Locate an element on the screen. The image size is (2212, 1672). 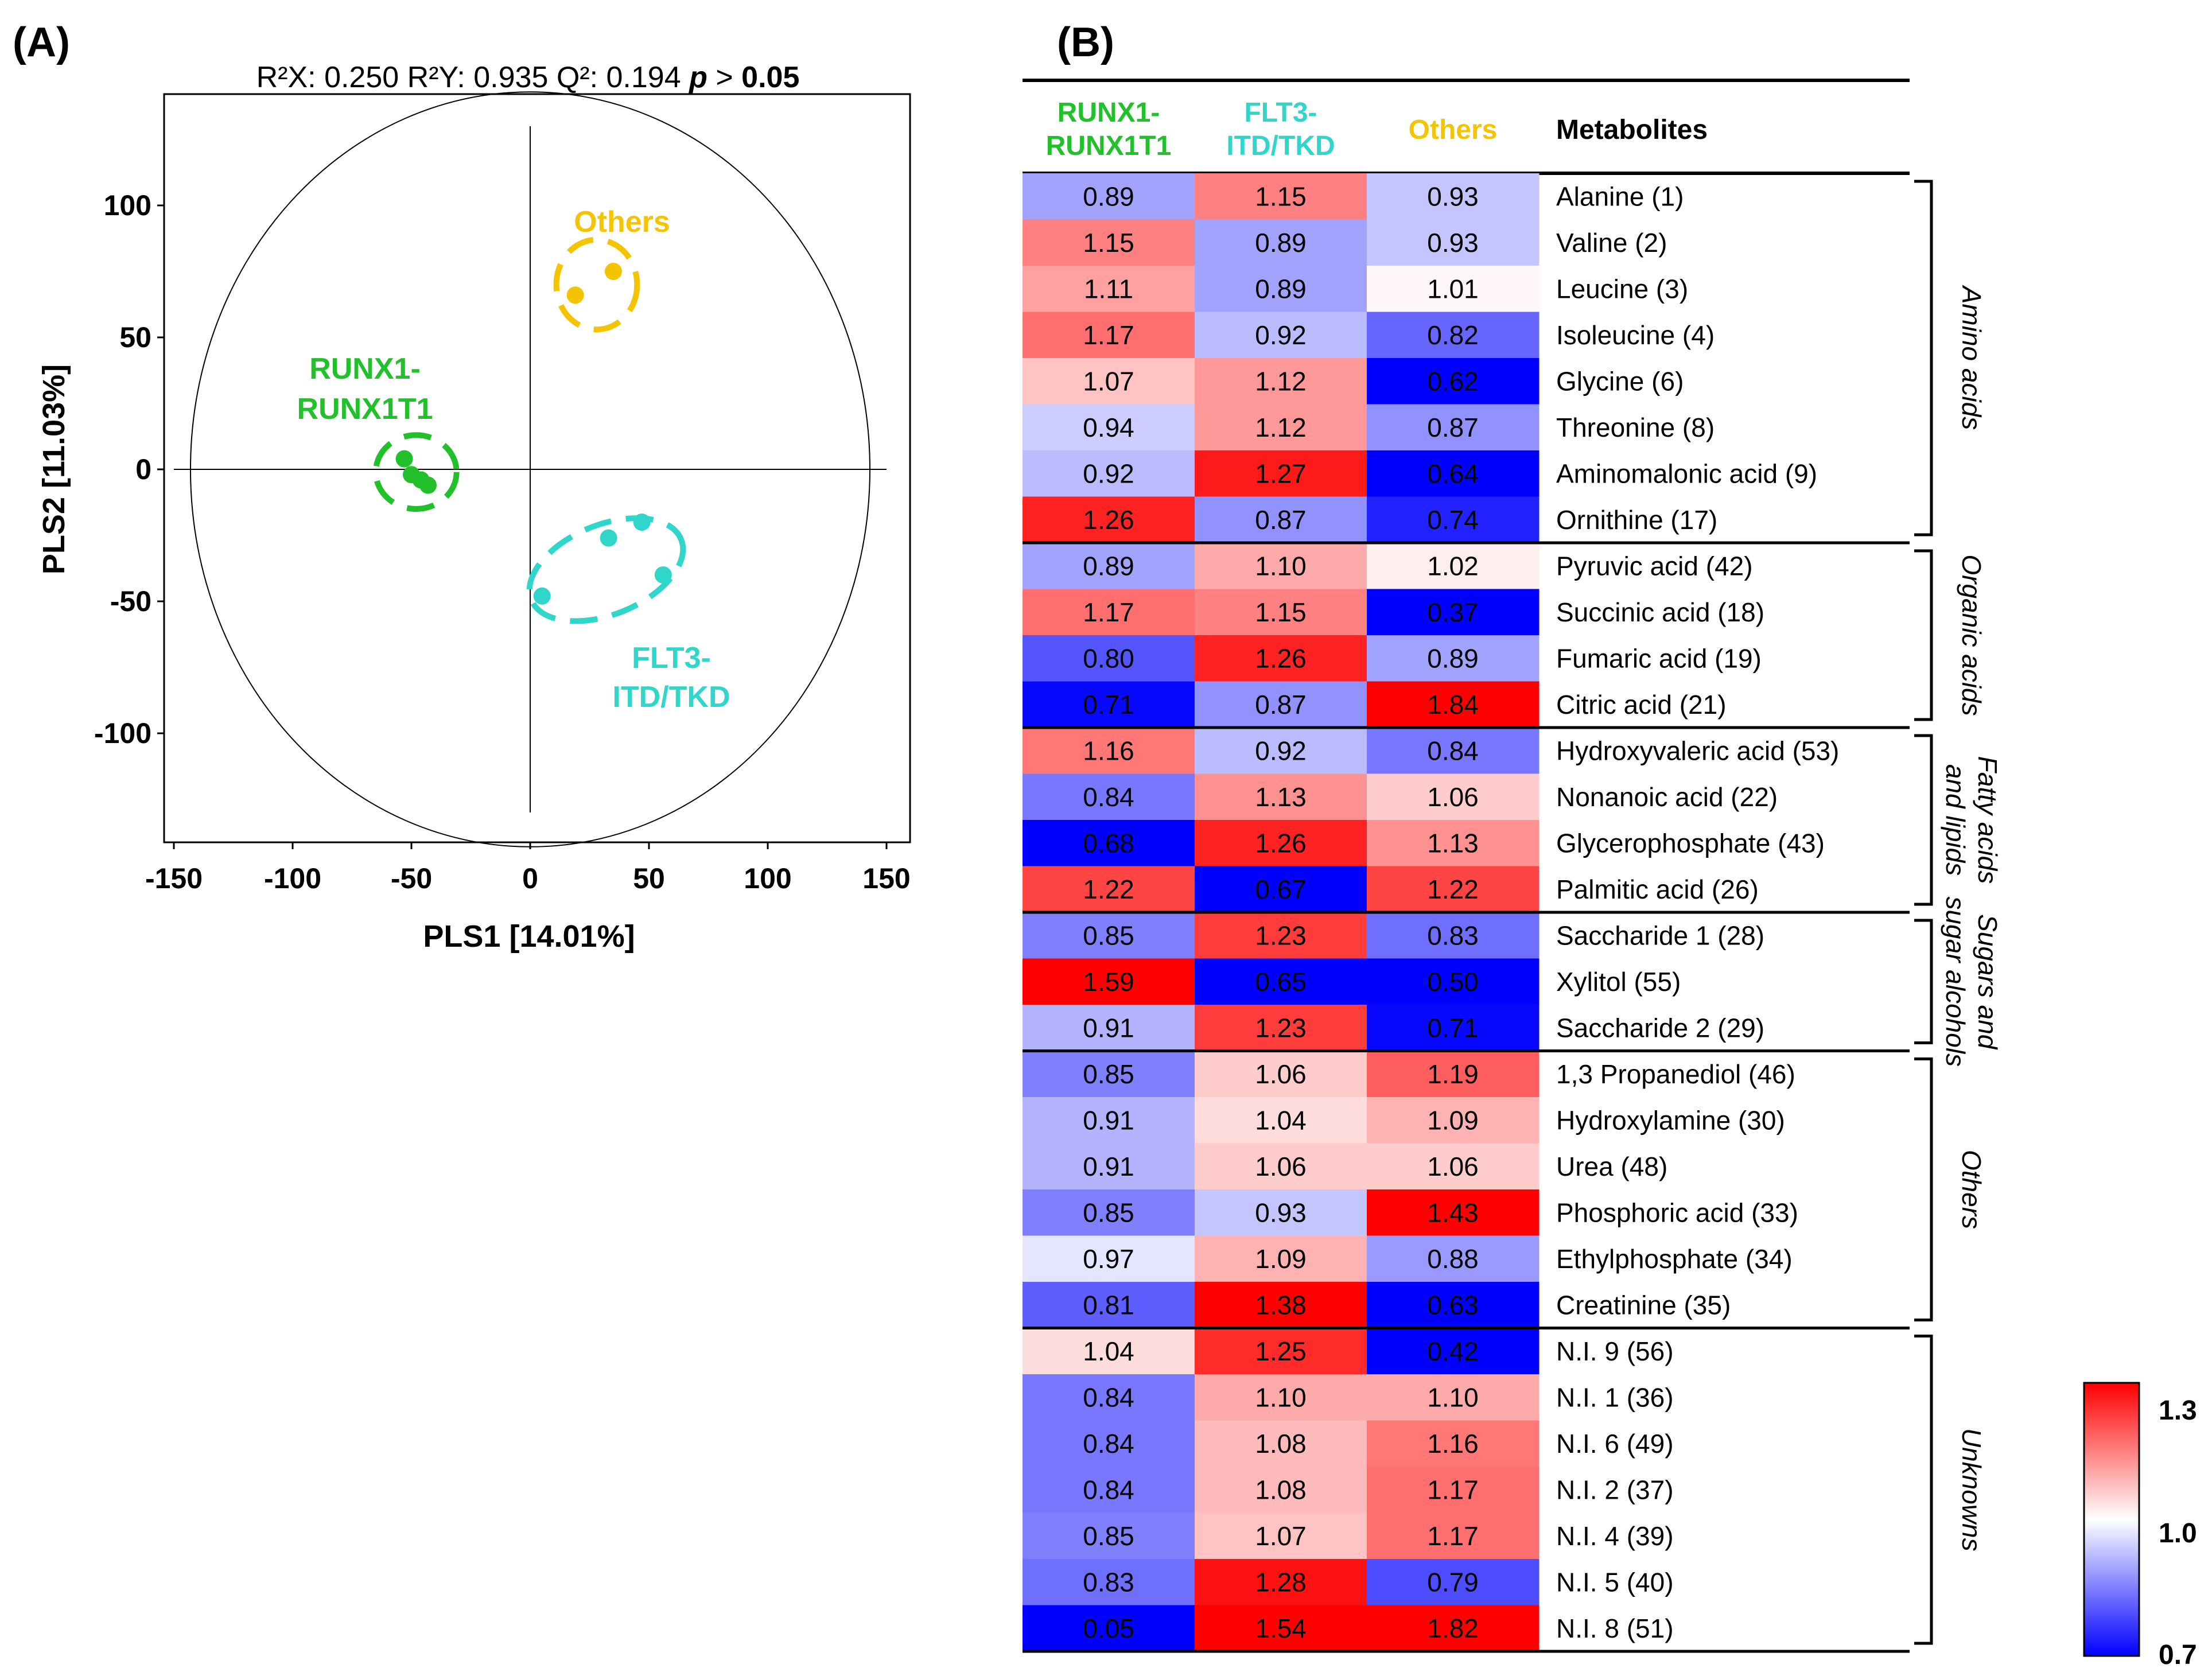
category-label: Organic acids is located at coordinates (1971, 635).